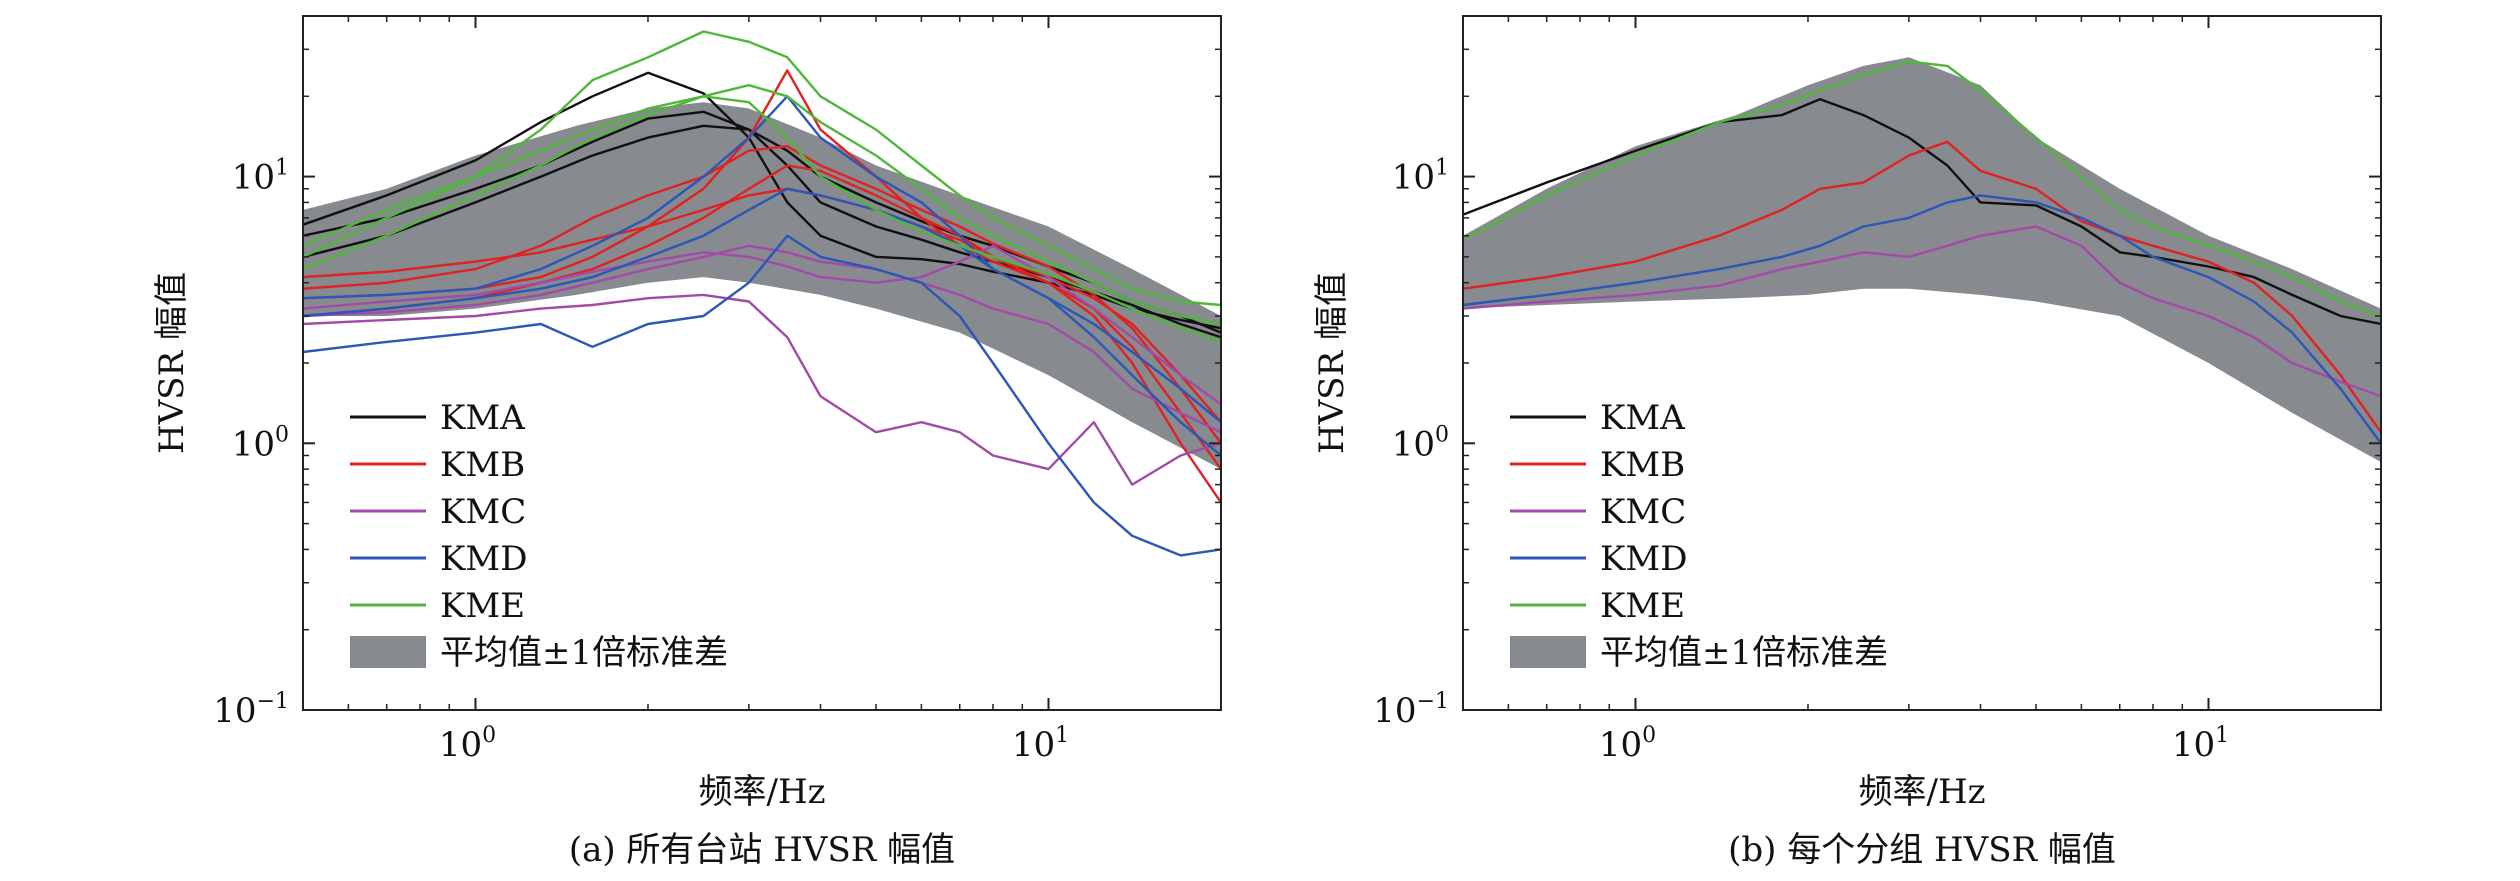 This screenshot has width=2520, height=881. Describe the element at coordinates (1922, 850) in the screenshot. I see `panel-caption: (b) 每个分组 HVSR 幅值` at that location.